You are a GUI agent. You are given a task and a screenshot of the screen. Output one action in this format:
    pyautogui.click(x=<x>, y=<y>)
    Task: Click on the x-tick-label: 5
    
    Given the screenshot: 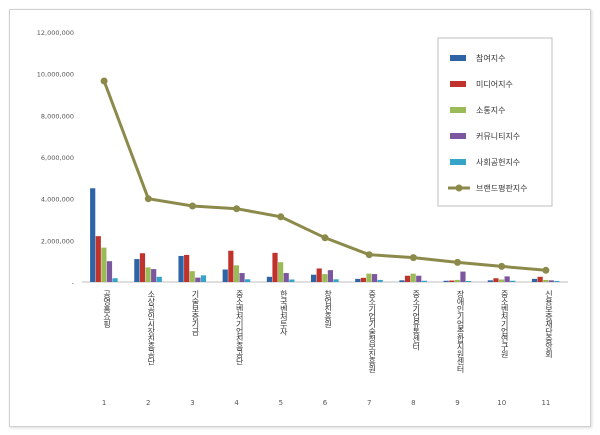 What is the action you would take?
    pyautogui.click(x=281, y=403)
    